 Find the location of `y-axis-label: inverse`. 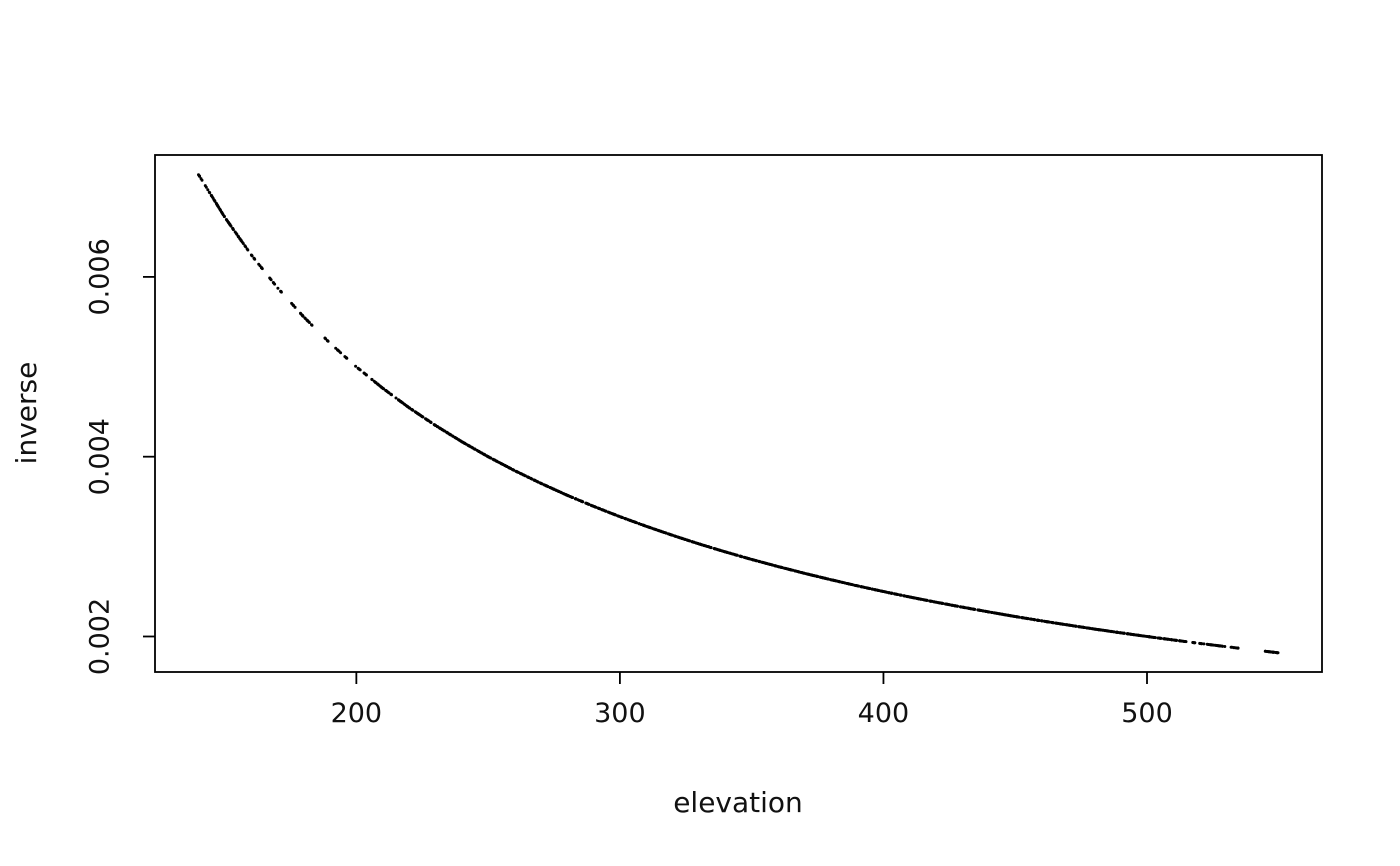

y-axis-label: inverse is located at coordinates (26, 413).